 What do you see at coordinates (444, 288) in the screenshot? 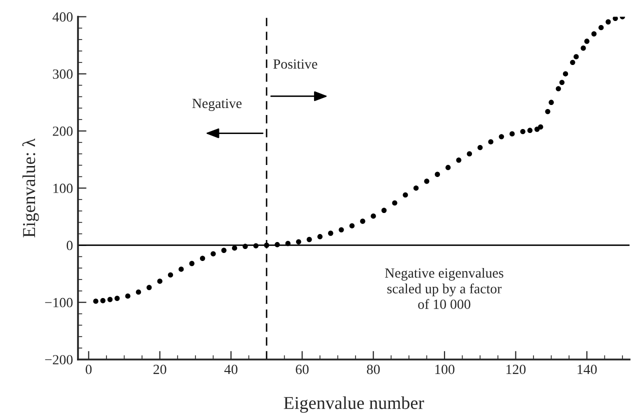
I see `annotation: Negative eigenvalues scaled up by a factor of 10 000` at bounding box center [444, 288].